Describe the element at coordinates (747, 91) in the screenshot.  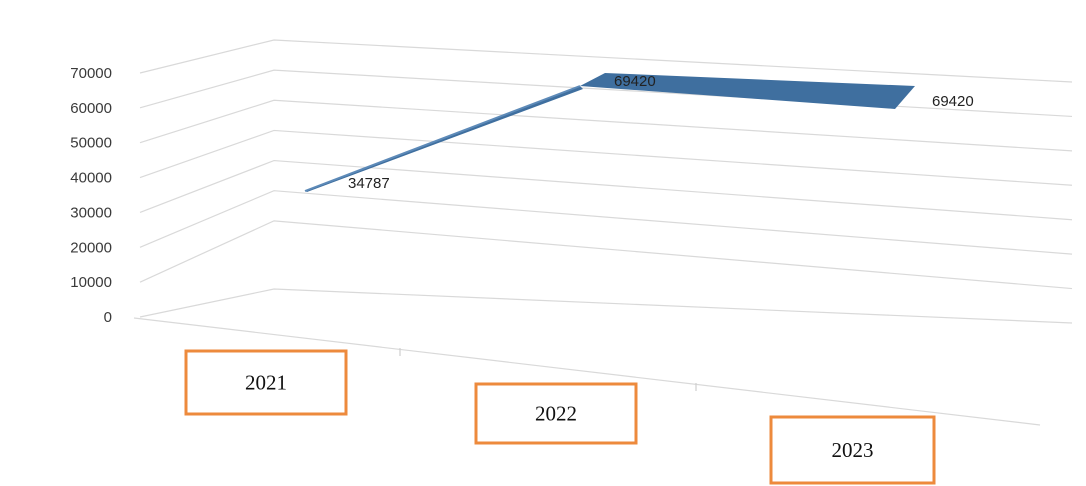
I see `series-segment-2022-2023` at that location.